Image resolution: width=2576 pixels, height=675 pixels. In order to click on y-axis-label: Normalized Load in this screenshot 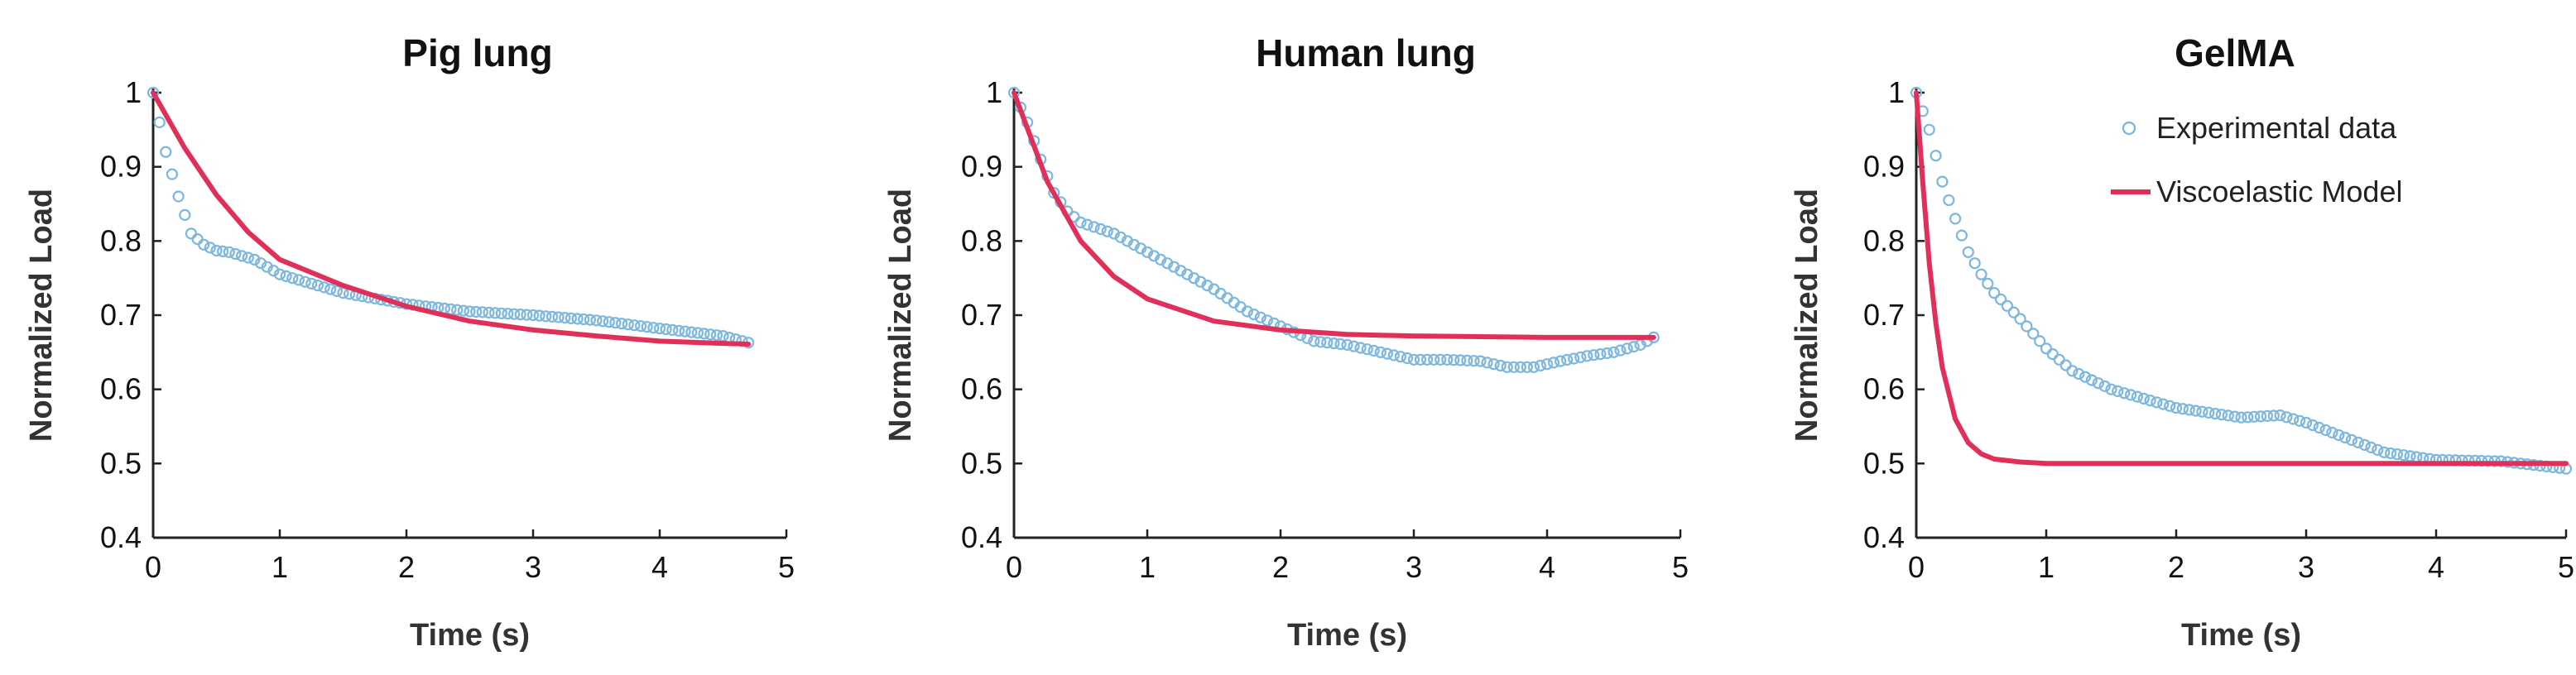, I will do `click(1807, 315)`.